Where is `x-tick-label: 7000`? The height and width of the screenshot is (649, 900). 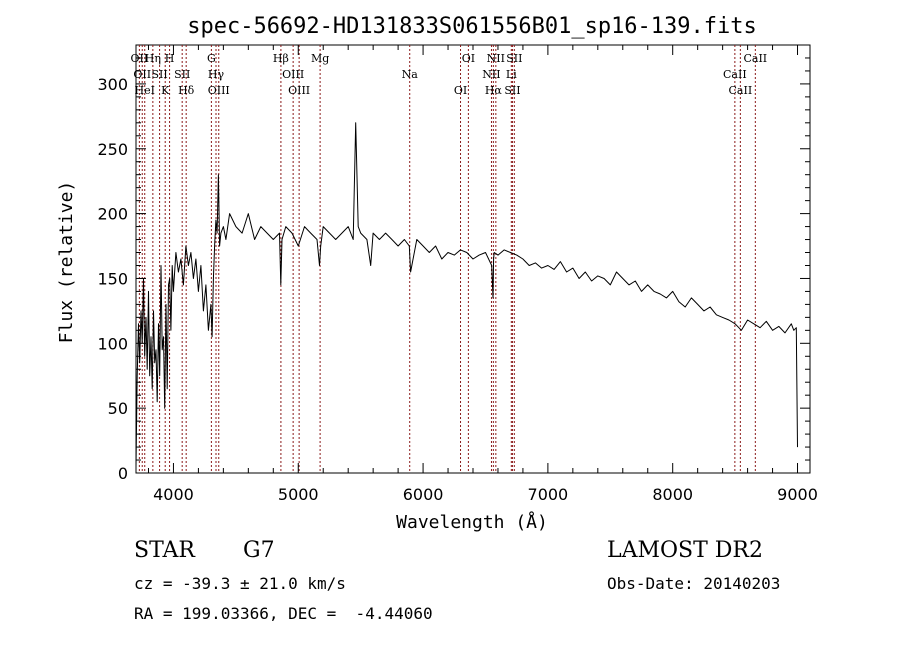
x-tick-label: 7000 is located at coordinates (548, 494).